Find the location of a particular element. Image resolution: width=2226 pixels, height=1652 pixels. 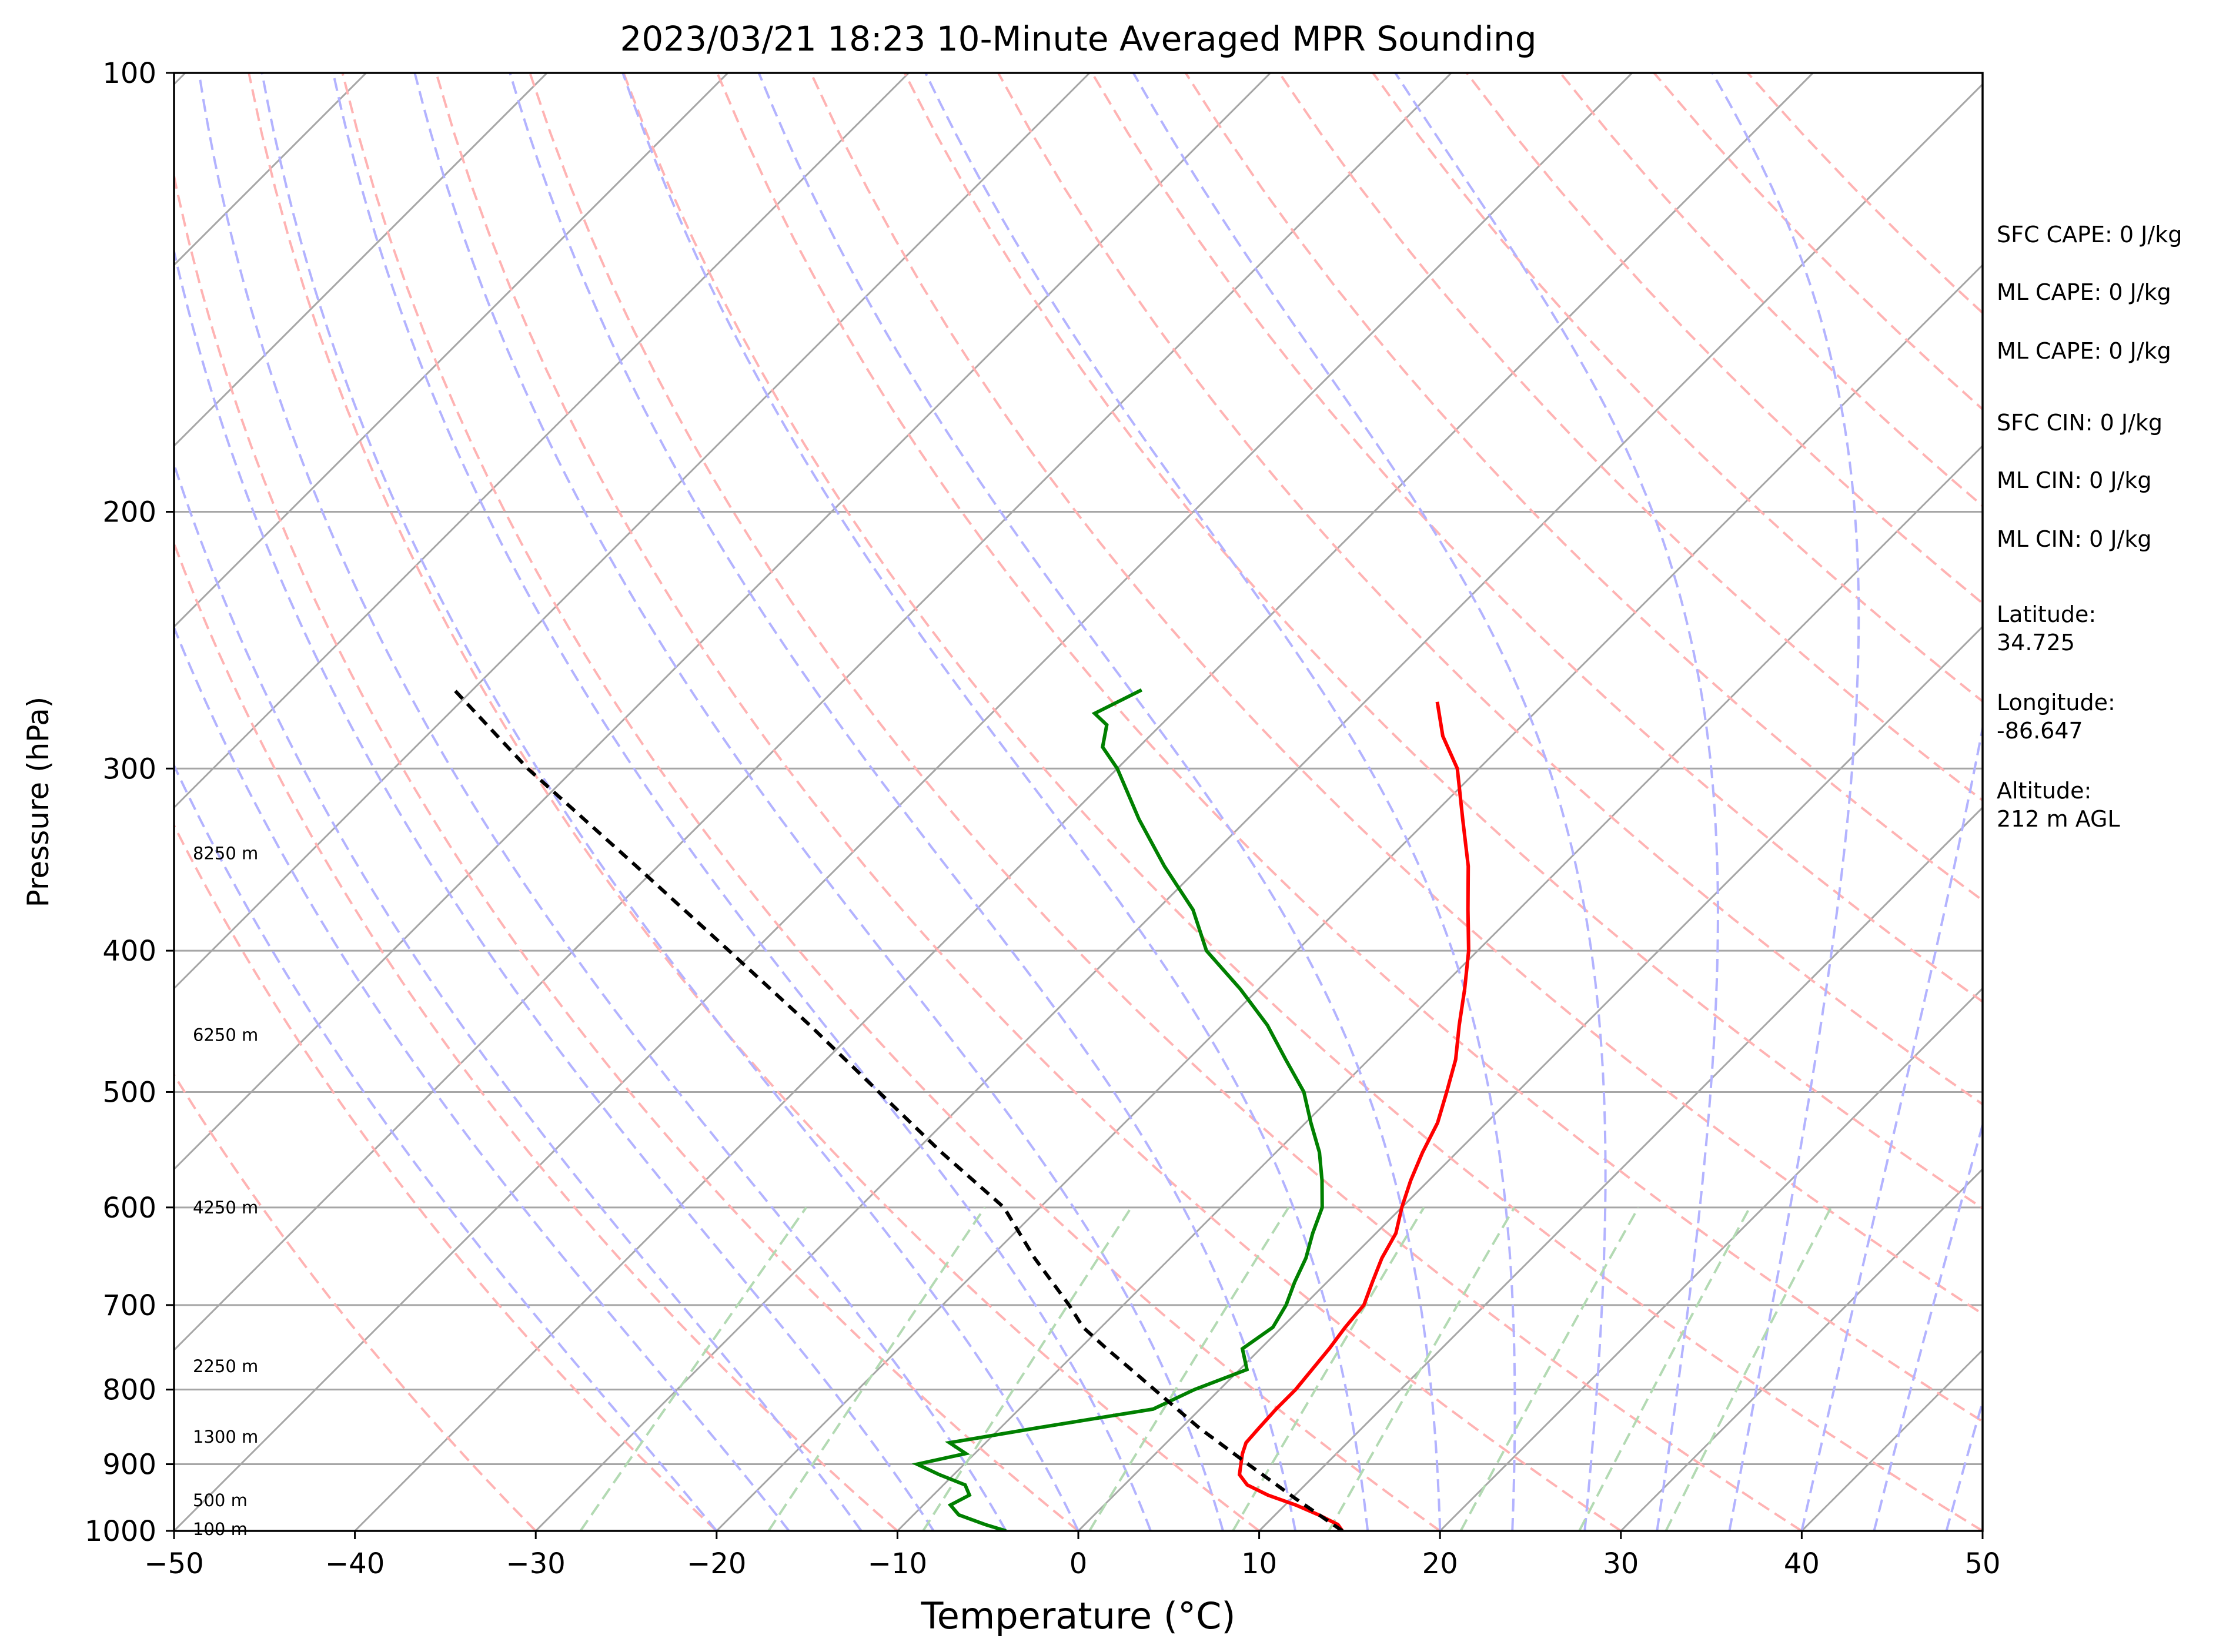

height-label: 8250 m is located at coordinates (226, 854).